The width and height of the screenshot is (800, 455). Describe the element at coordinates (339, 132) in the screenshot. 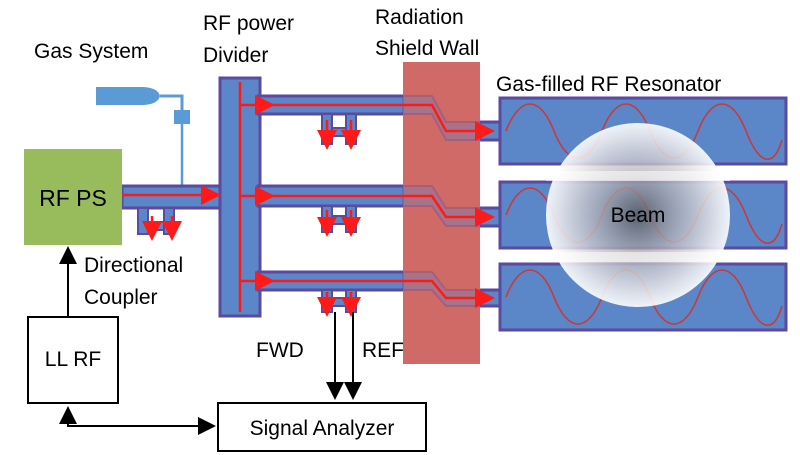

I see `top-bridge` at that location.